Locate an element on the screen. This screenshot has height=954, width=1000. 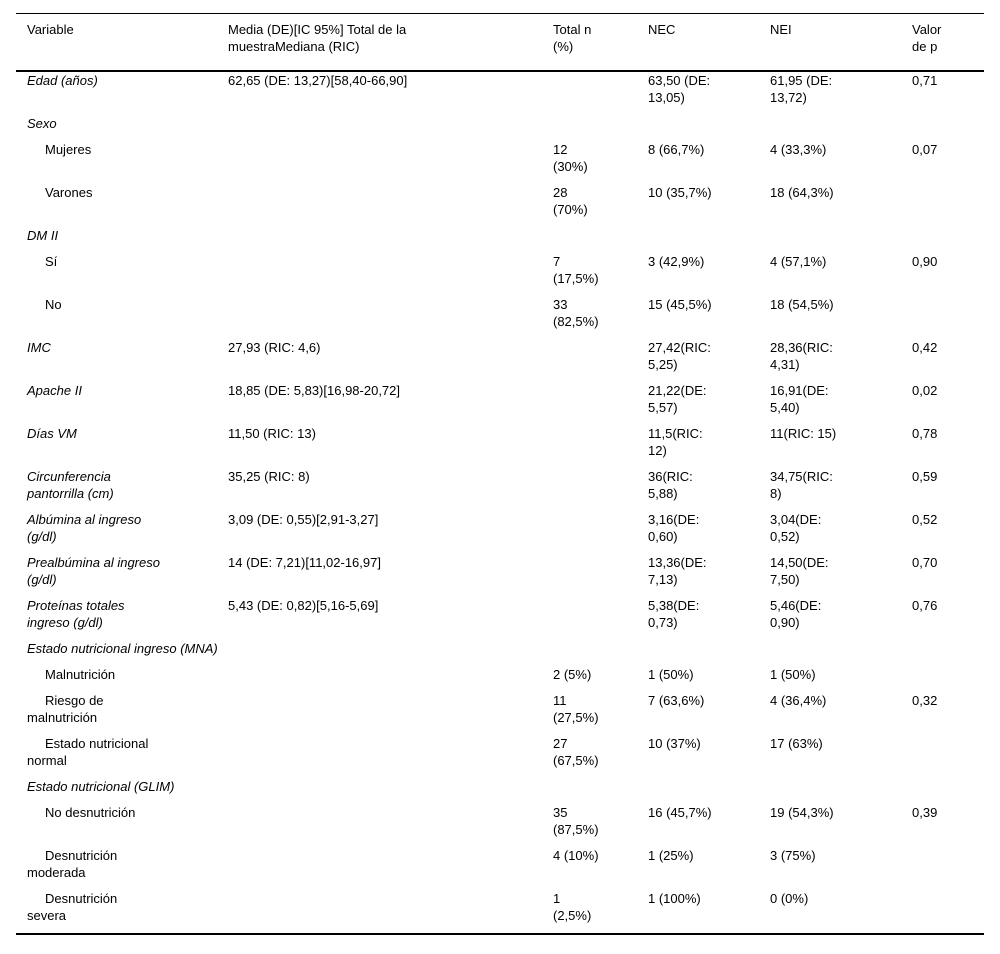
cell-nec: 5,38(DE: 0,73) is located at coordinates (674, 614).